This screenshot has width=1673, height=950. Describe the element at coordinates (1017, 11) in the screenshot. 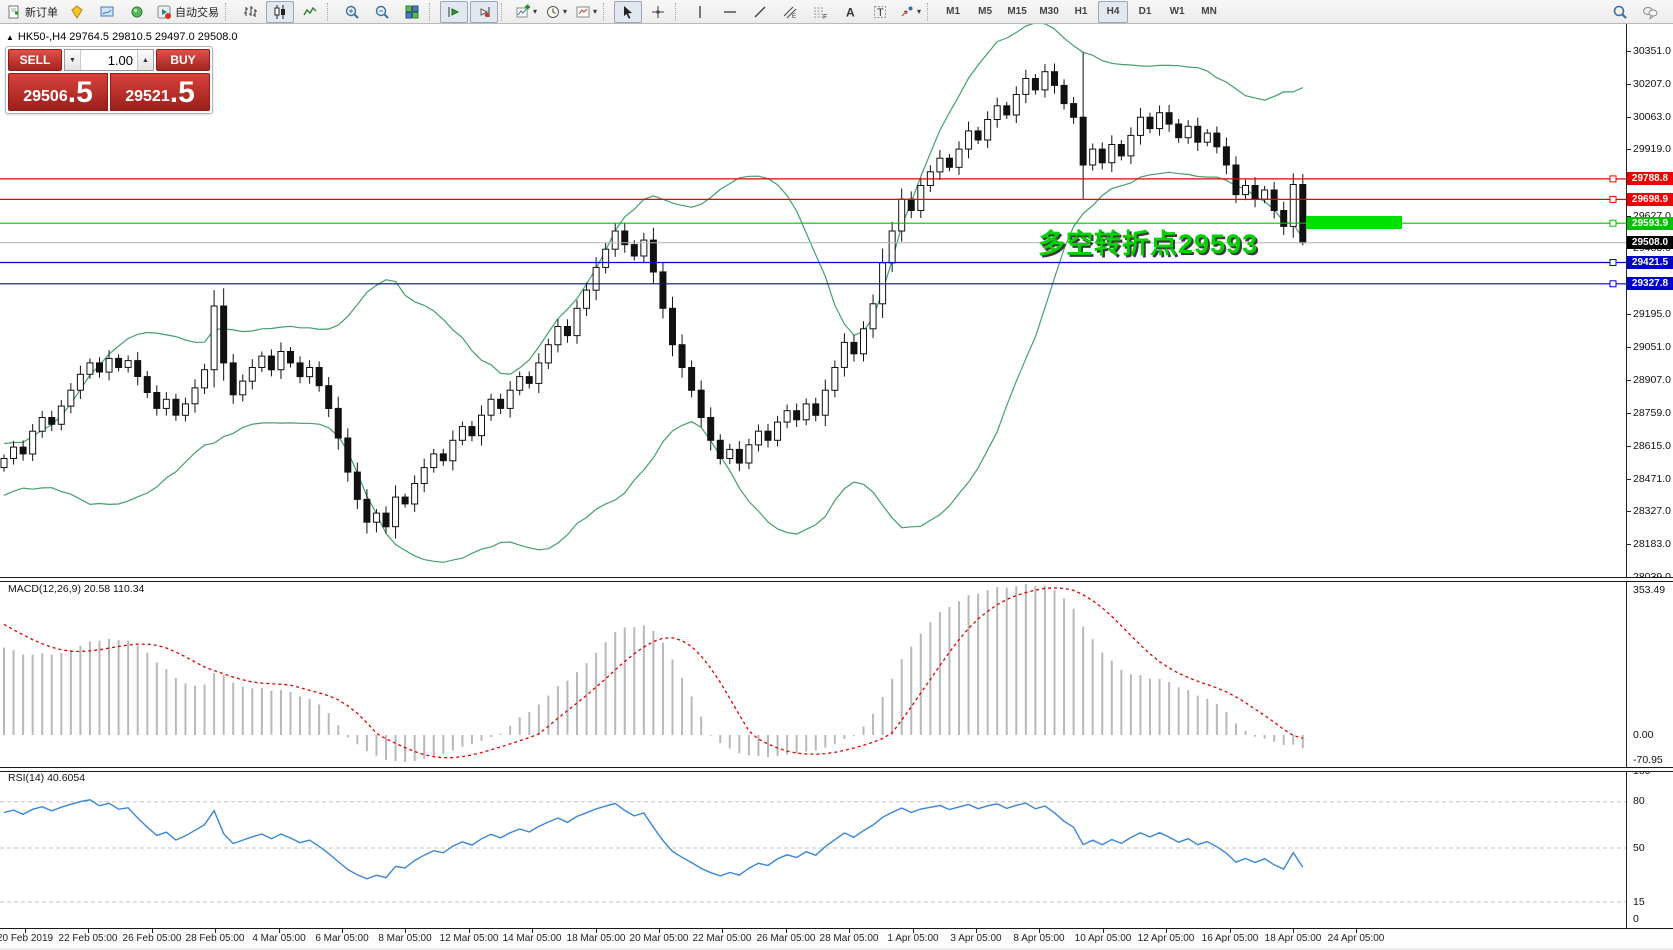

I see `tf-m15-button: M15` at that location.